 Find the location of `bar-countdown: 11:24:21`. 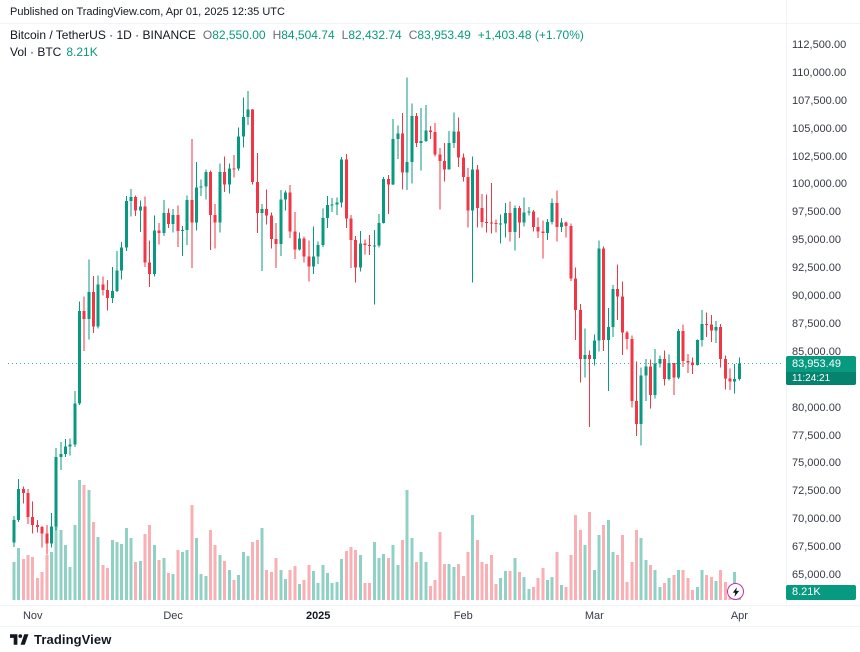

bar-countdown: 11:24:21 is located at coordinates (821, 378).